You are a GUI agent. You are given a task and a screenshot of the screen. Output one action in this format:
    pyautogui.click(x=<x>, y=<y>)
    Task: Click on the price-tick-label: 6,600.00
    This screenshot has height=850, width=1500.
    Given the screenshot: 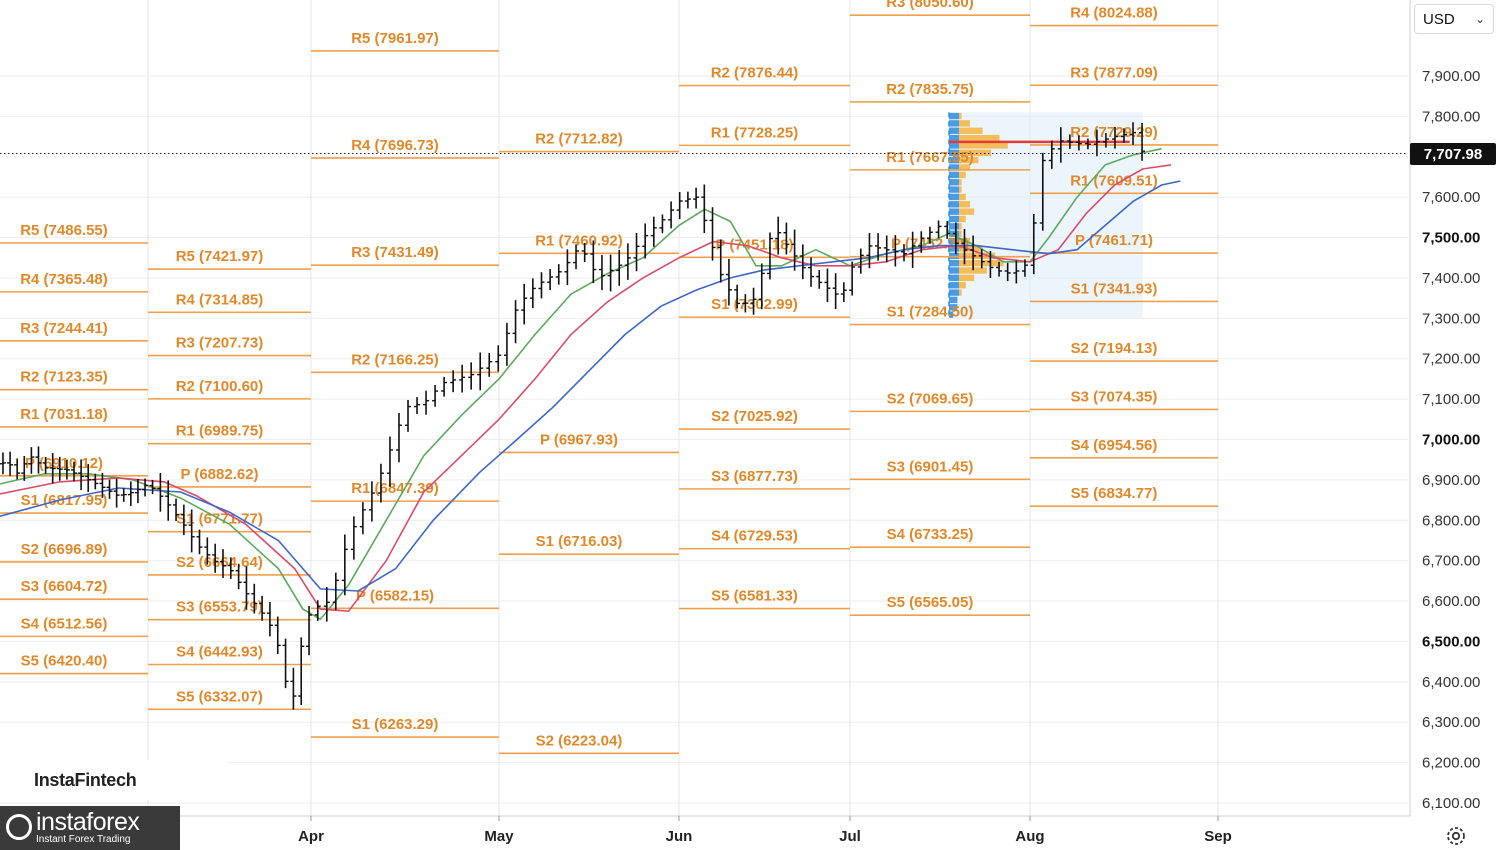 What is the action you would take?
    pyautogui.click(x=1451, y=601)
    